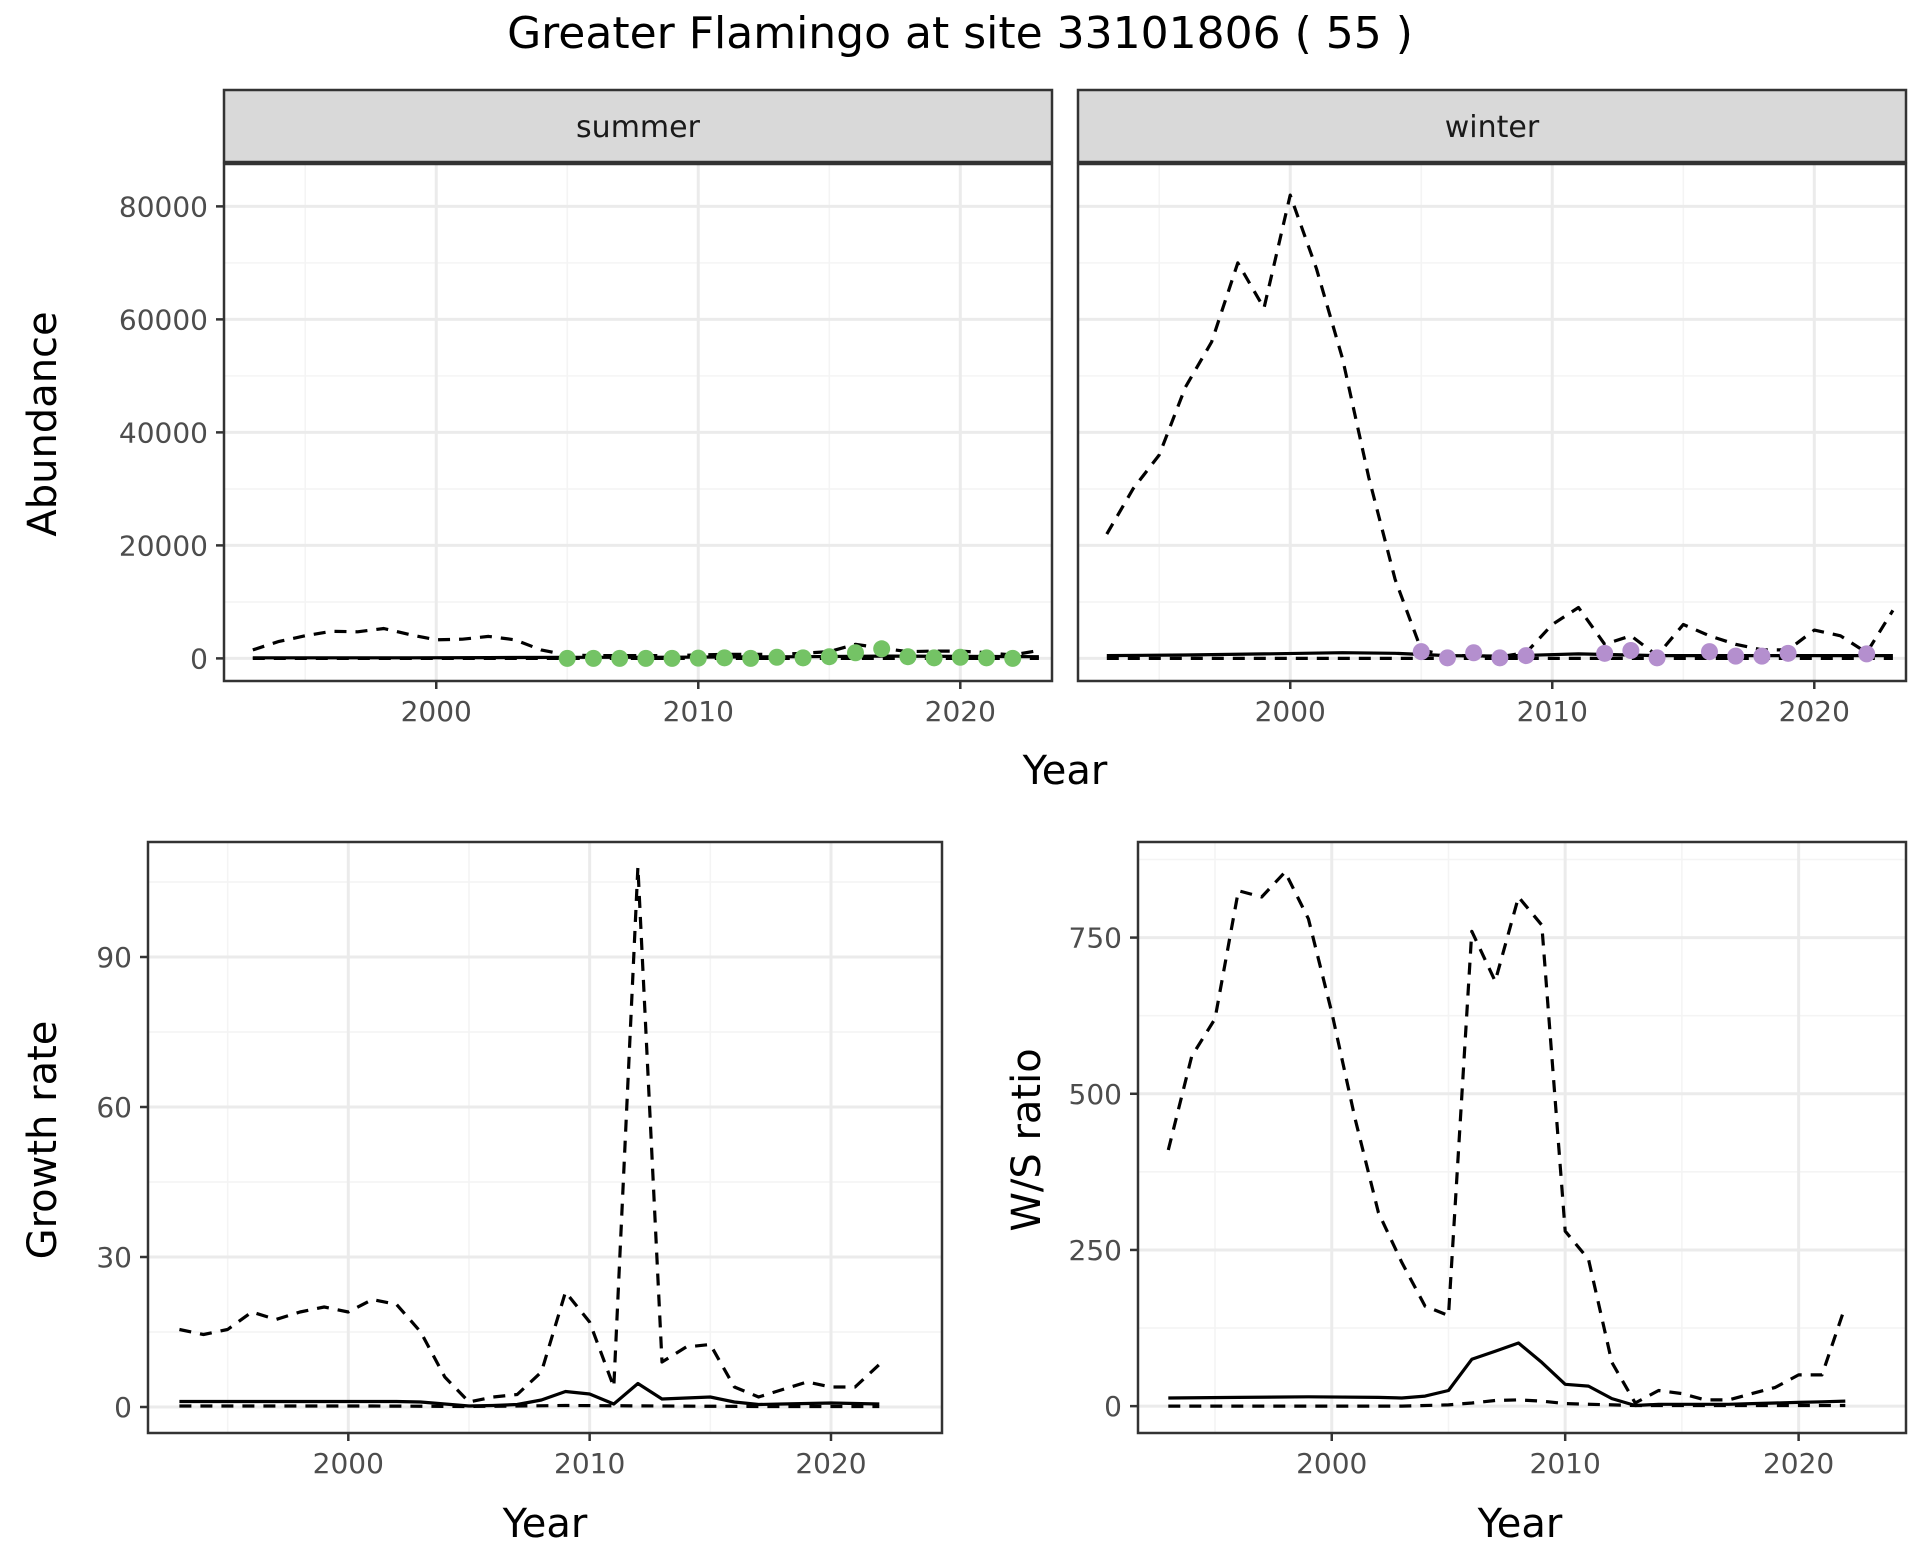  I want to click on abundance-winter-upper-line, so click(1500, 426).